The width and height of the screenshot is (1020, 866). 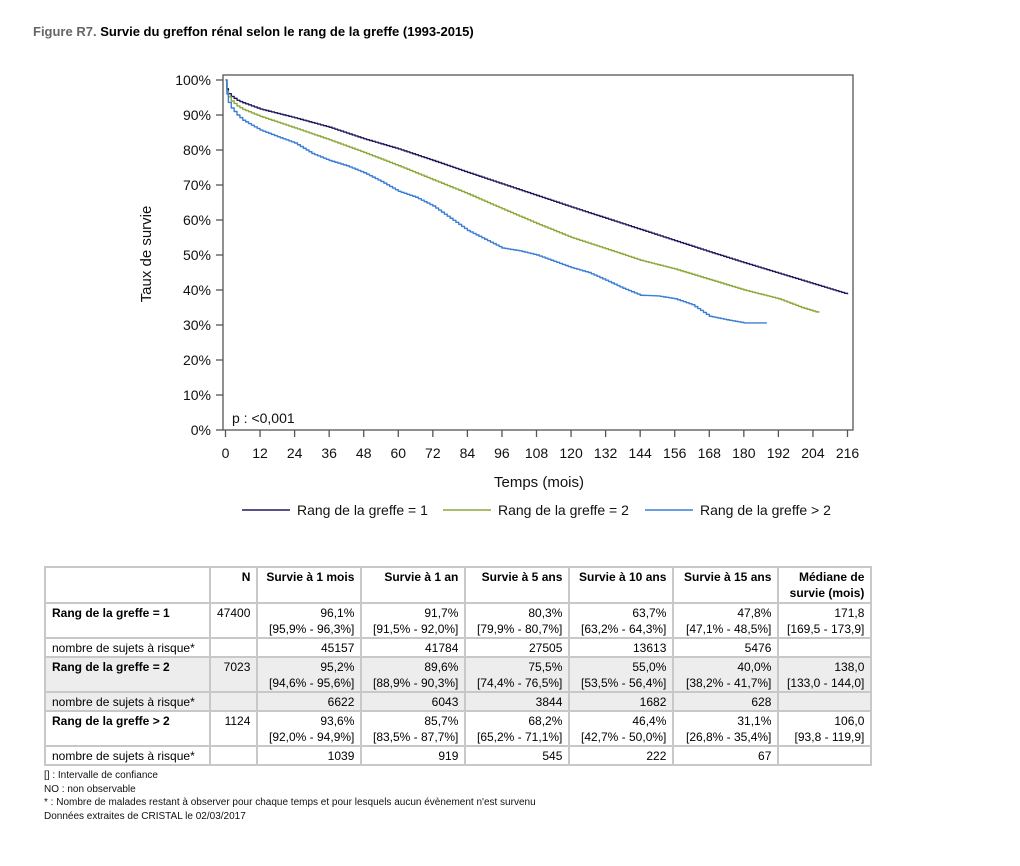 I want to click on survival-cell: 47,8% [47,1% - 48,5%], so click(x=726, y=620).